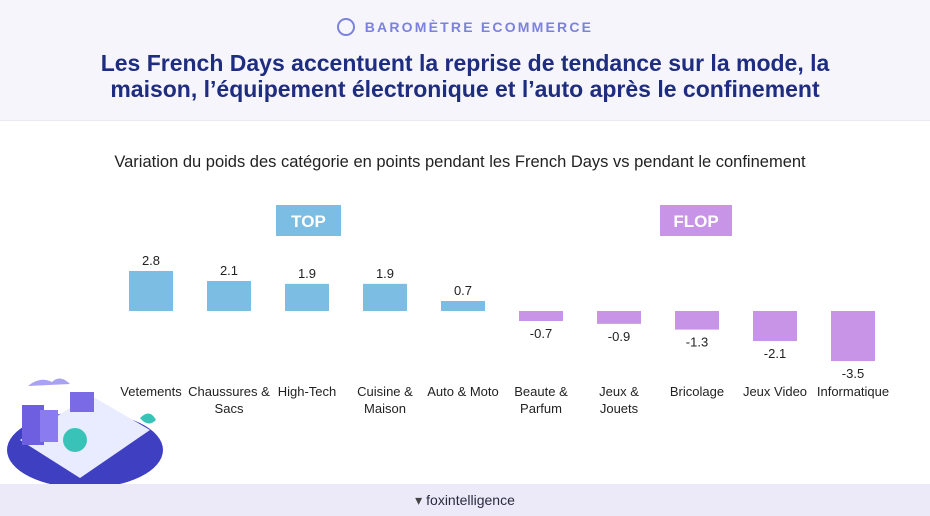 This screenshot has width=930, height=516. What do you see at coordinates (463, 290) in the screenshot?
I see `value-label: 0.7` at bounding box center [463, 290].